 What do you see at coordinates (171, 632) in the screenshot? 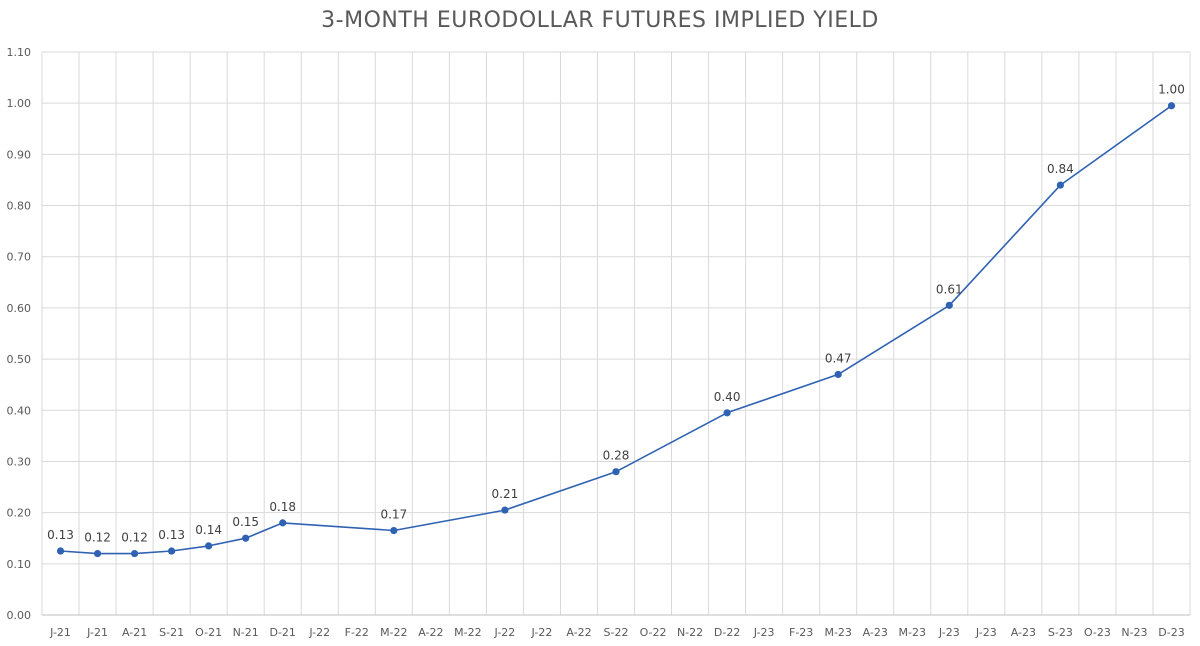
I see `x-tick-label: S-21` at bounding box center [171, 632].